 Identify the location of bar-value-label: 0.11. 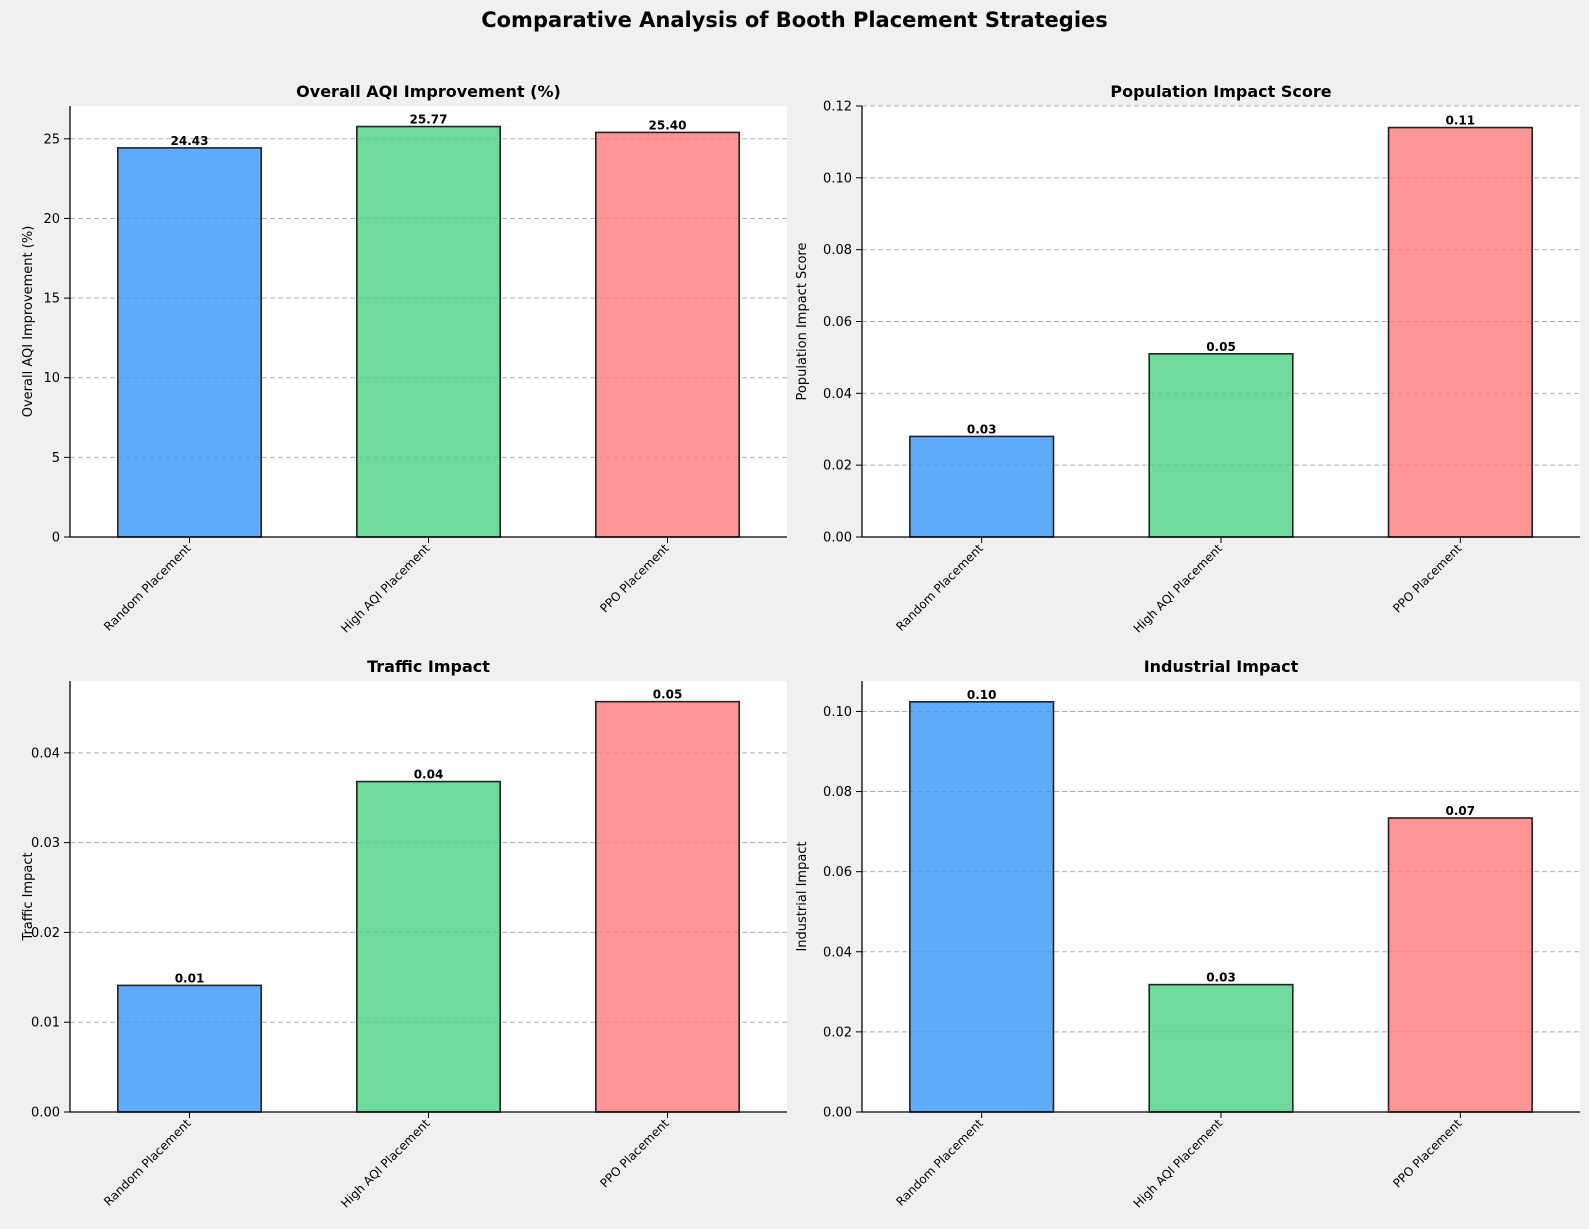
(1461, 121).